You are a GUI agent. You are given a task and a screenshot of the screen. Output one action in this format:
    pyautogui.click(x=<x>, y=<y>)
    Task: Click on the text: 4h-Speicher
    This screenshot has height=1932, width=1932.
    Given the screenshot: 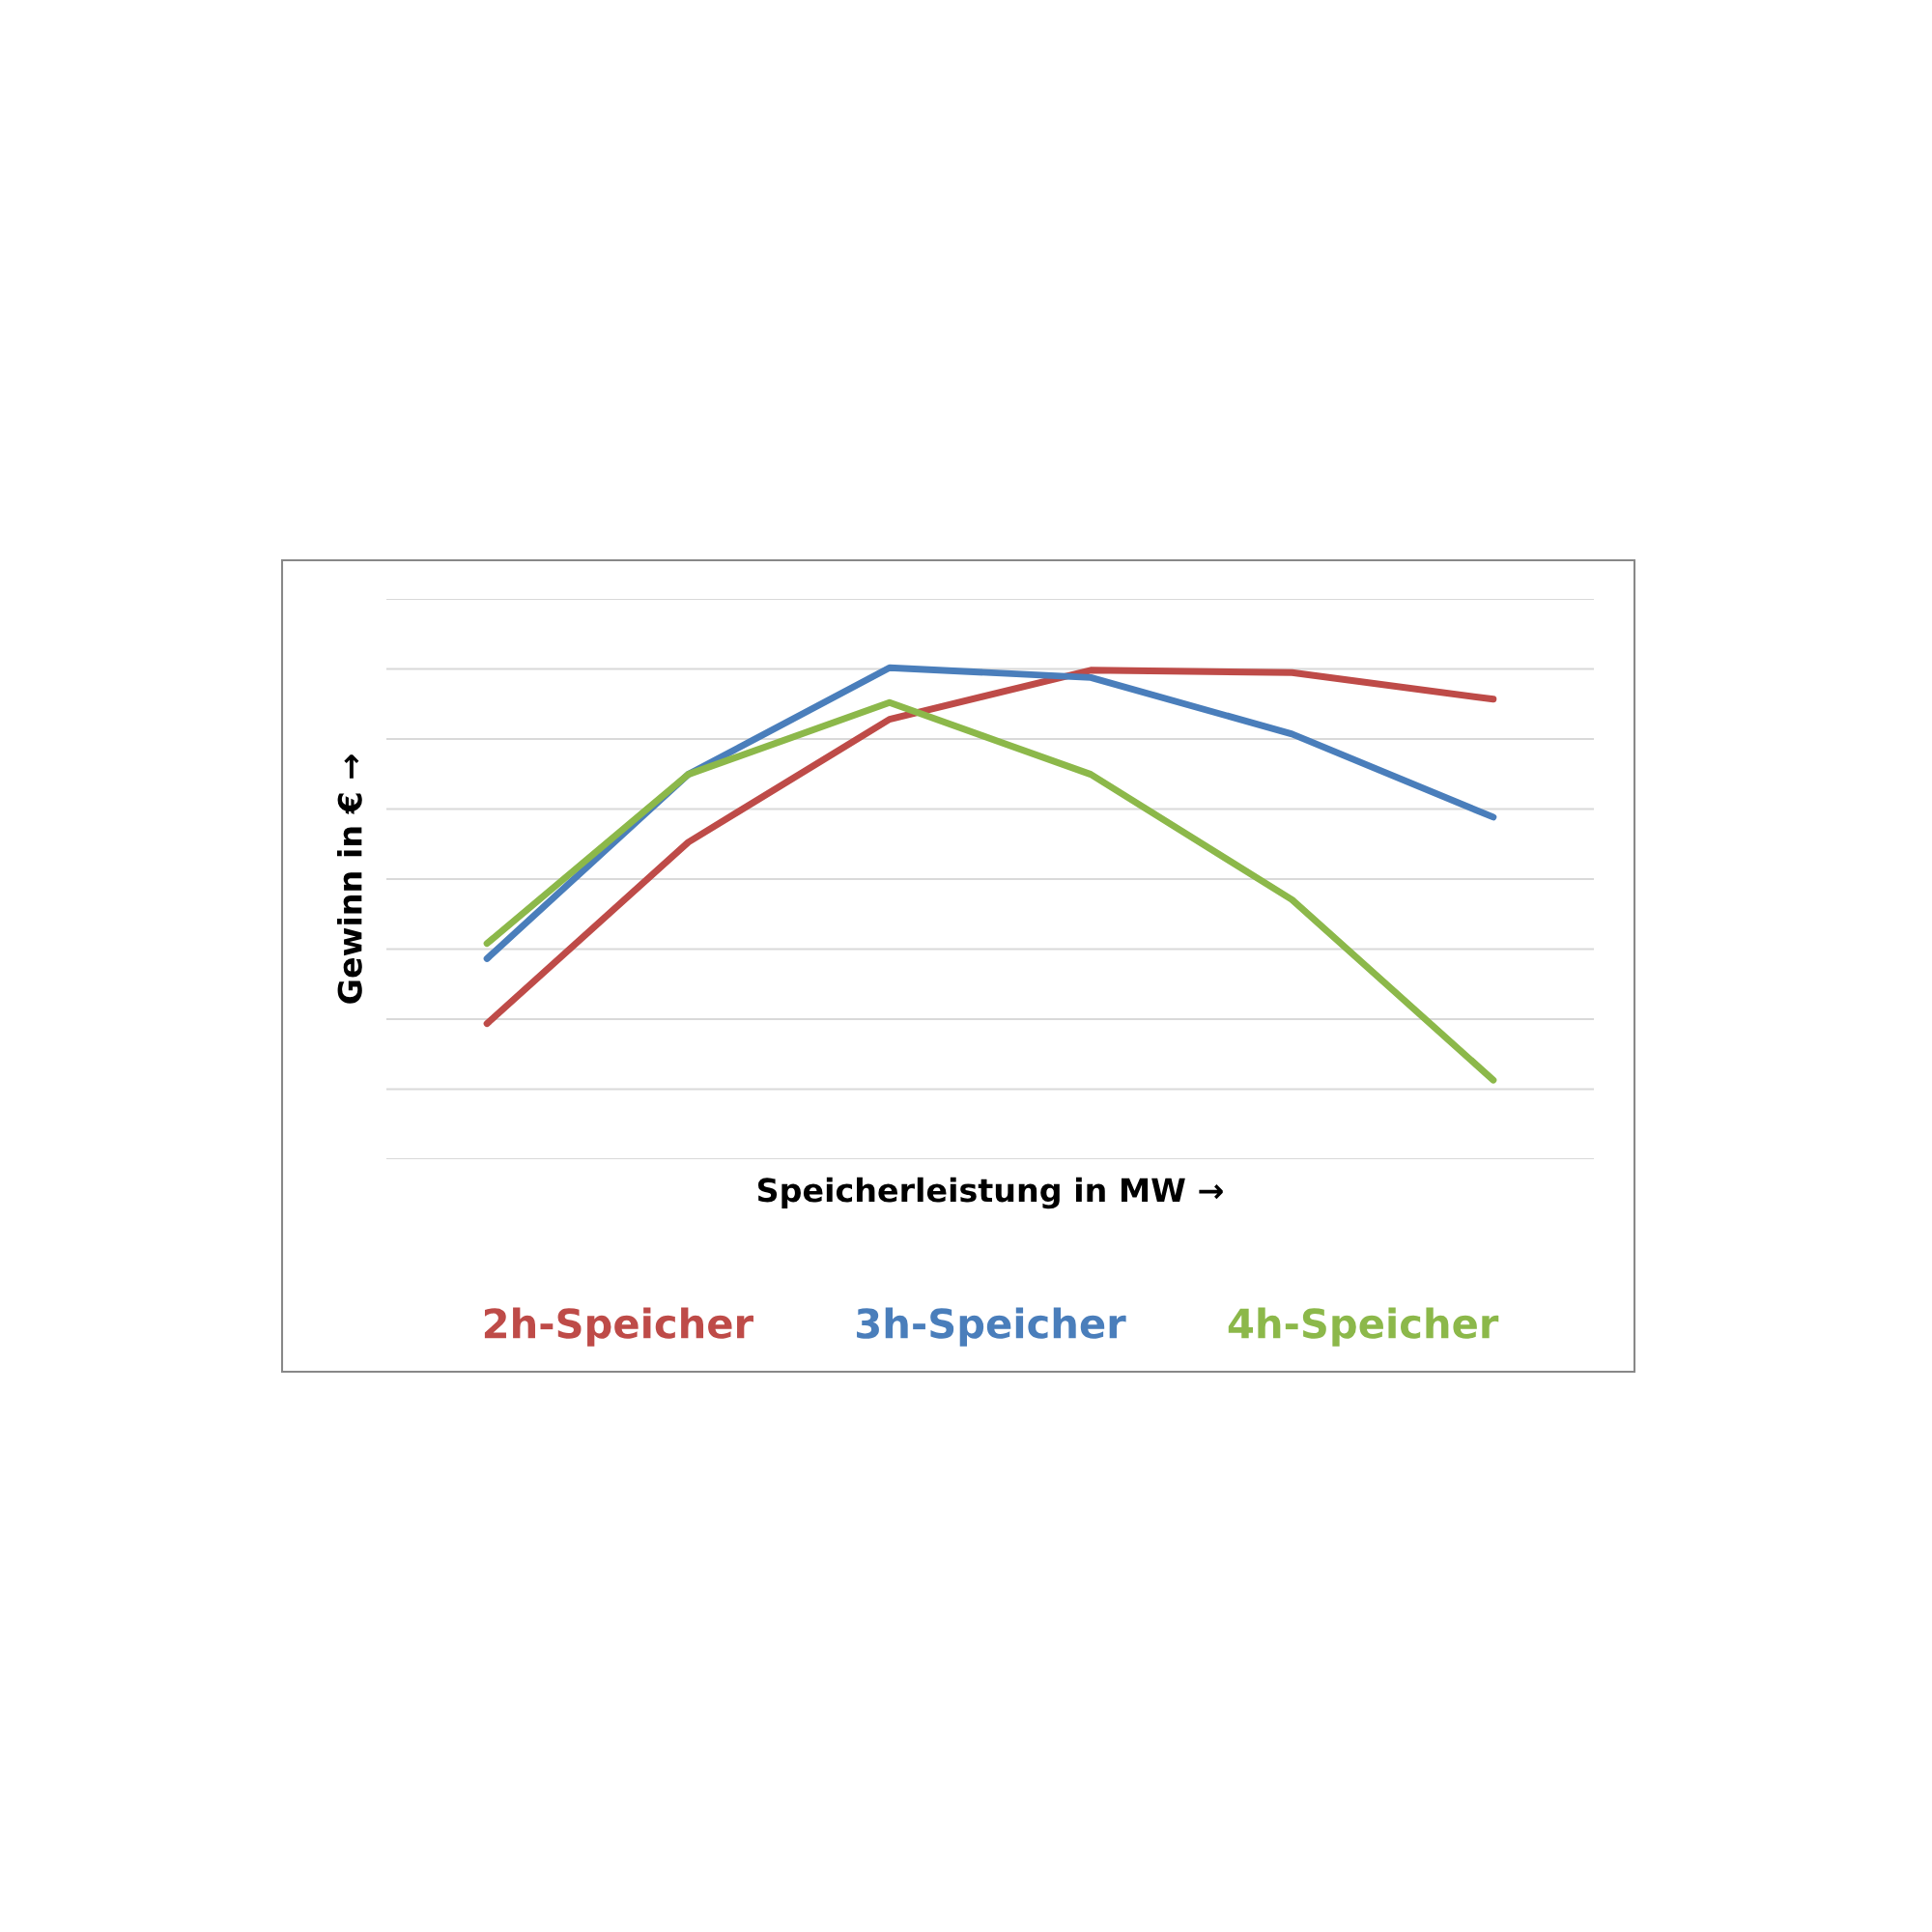 What is the action you would take?
    pyautogui.click(x=1363, y=1327)
    